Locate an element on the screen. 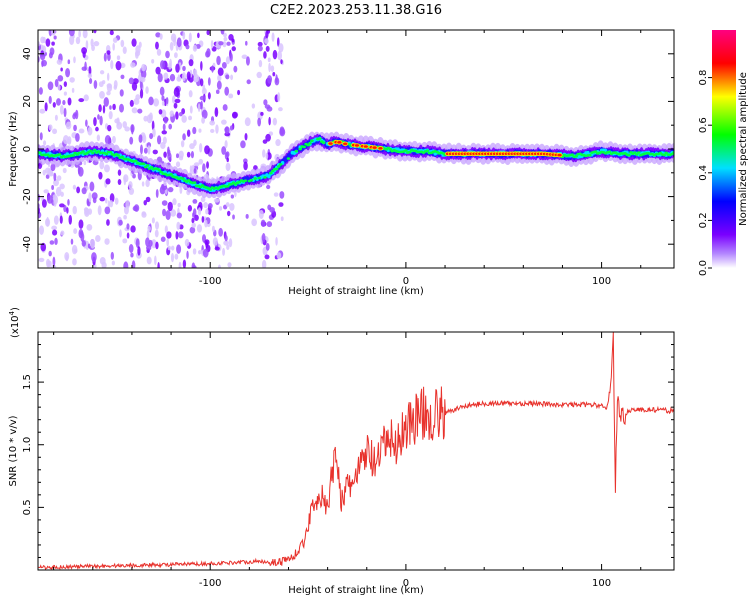 The width and height of the screenshot is (750, 600). ridge-core is located at coordinates (380, 148).